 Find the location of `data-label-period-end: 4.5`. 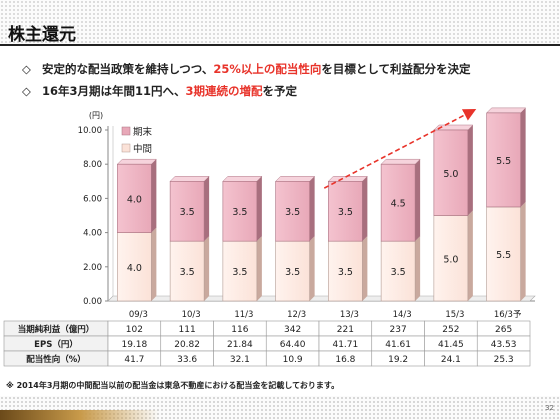

data-label-period-end: 4.5 is located at coordinates (398, 204).